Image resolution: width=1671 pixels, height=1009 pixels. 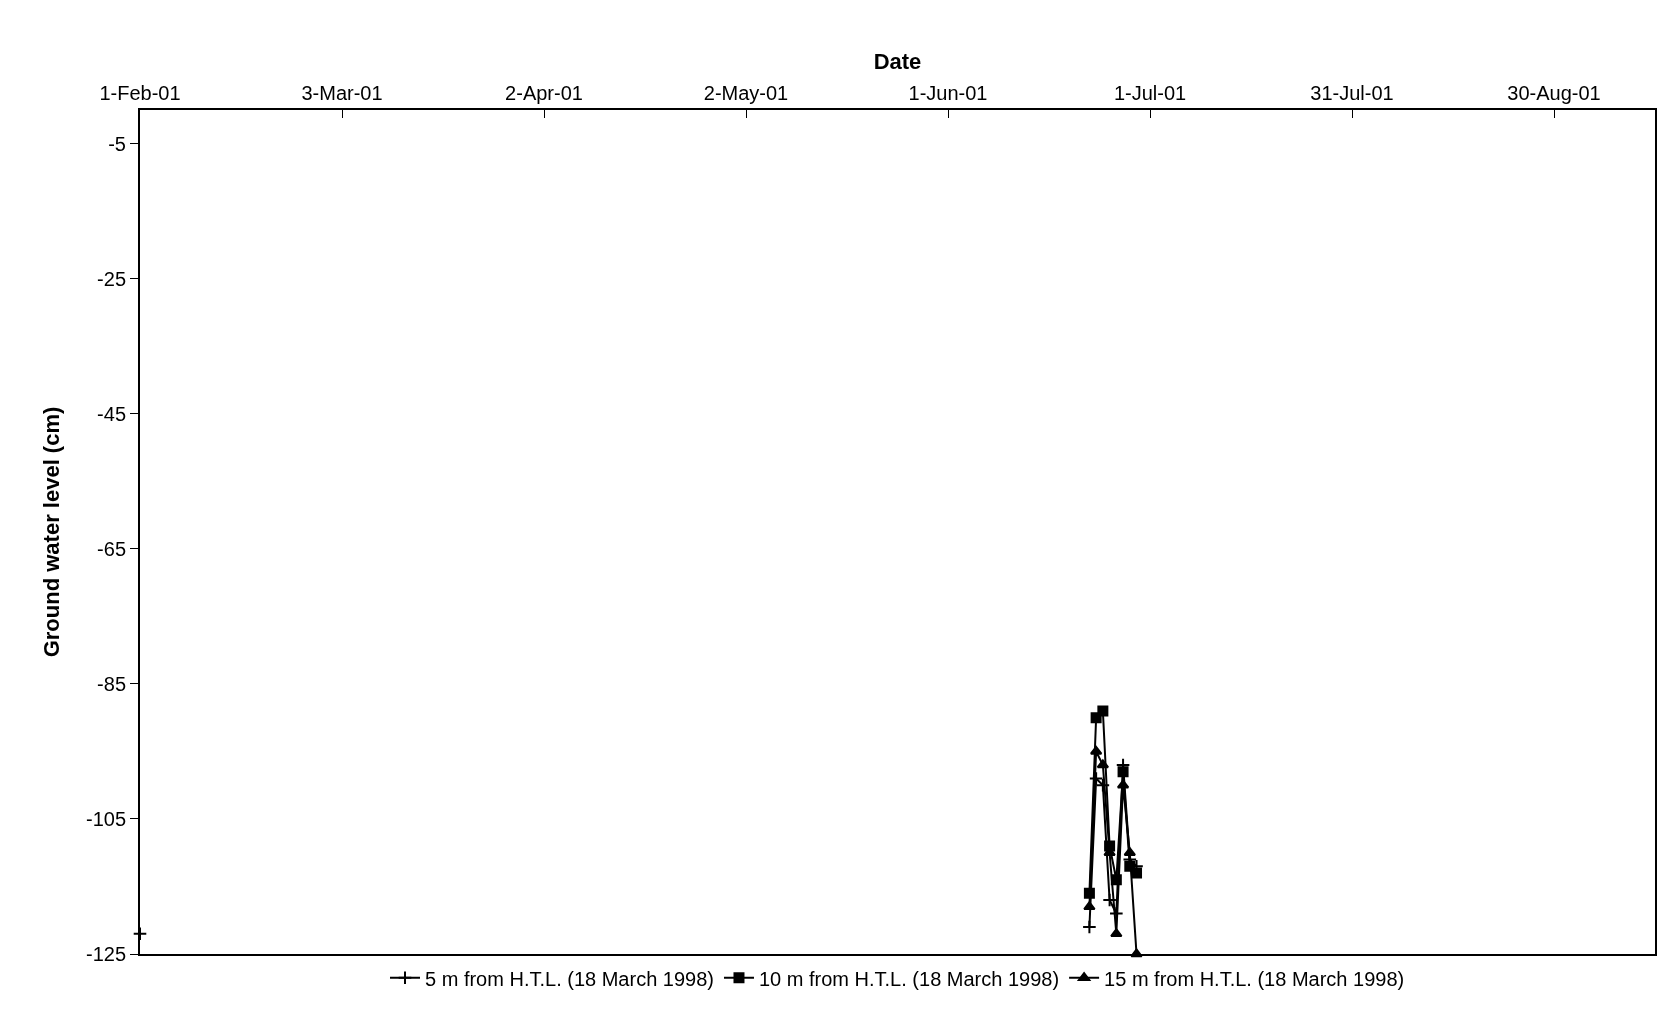 I want to click on x-tick-label: 1-Jun-01, so click(x=948, y=93).